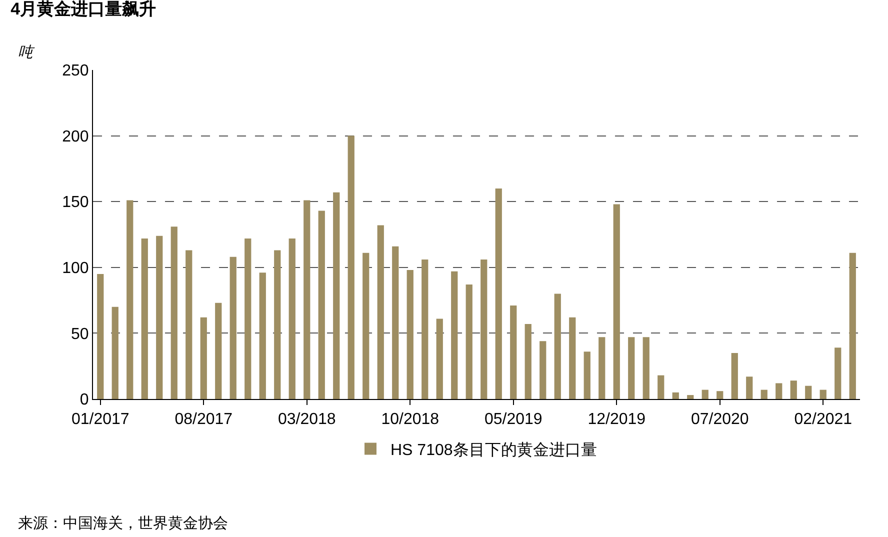 This screenshot has height=537, width=888. Describe the element at coordinates (823, 419) in the screenshot. I see `x-tick-label: 02/2021` at that location.